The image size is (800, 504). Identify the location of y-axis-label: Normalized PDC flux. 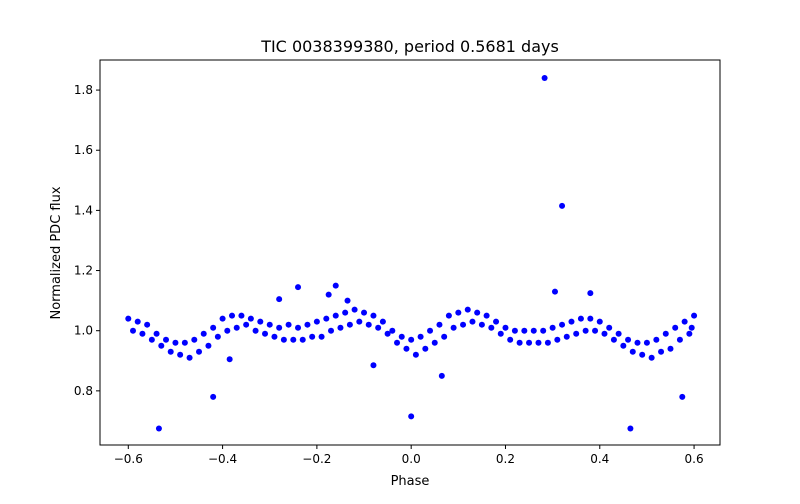
(56, 252).